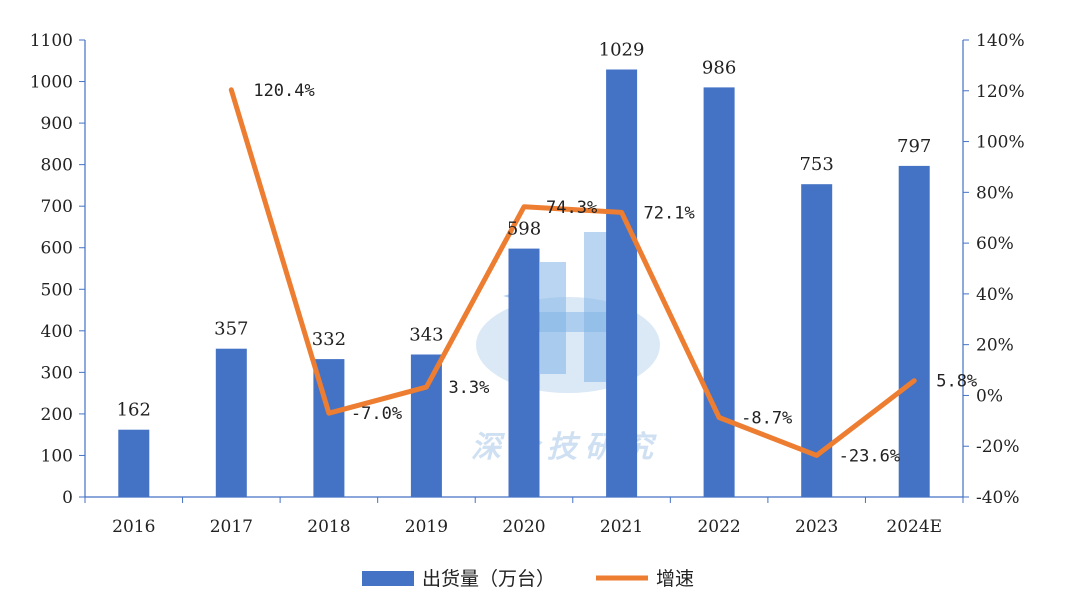 This screenshot has height=599, width=1080. I want to click on legend: 出货量（万台） 增速, so click(528, 579).